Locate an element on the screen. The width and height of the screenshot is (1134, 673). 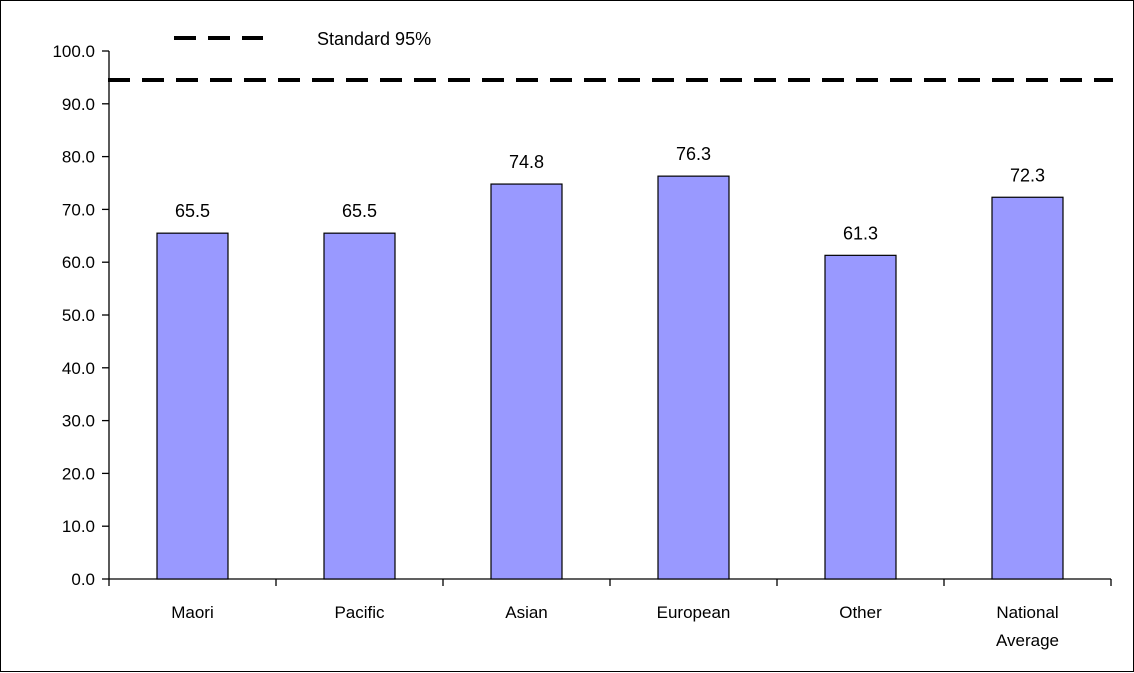
y-tick-label: 50.0 is located at coordinates (78, 315).